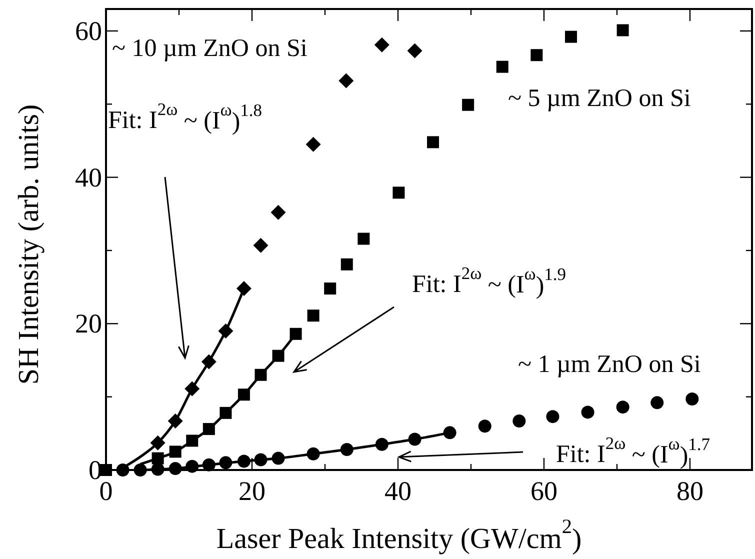  I want to click on y-tick-label: 40, so click(88, 177).